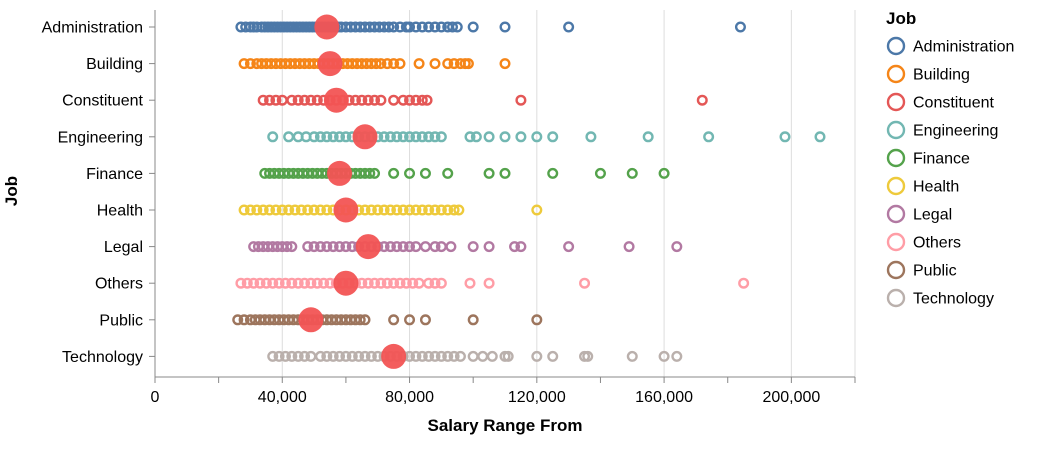 The height and width of the screenshot is (451, 1052). Describe the element at coordinates (901, 18) in the screenshot. I see `legend-title: Job` at that location.